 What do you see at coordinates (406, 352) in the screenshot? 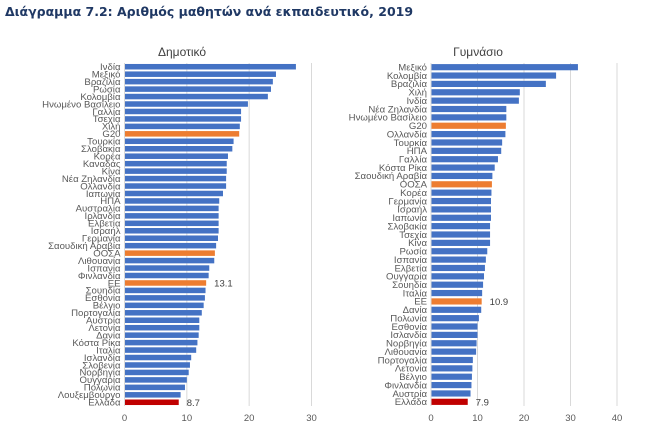
I see `category-label: Λιθουανία` at bounding box center [406, 352].